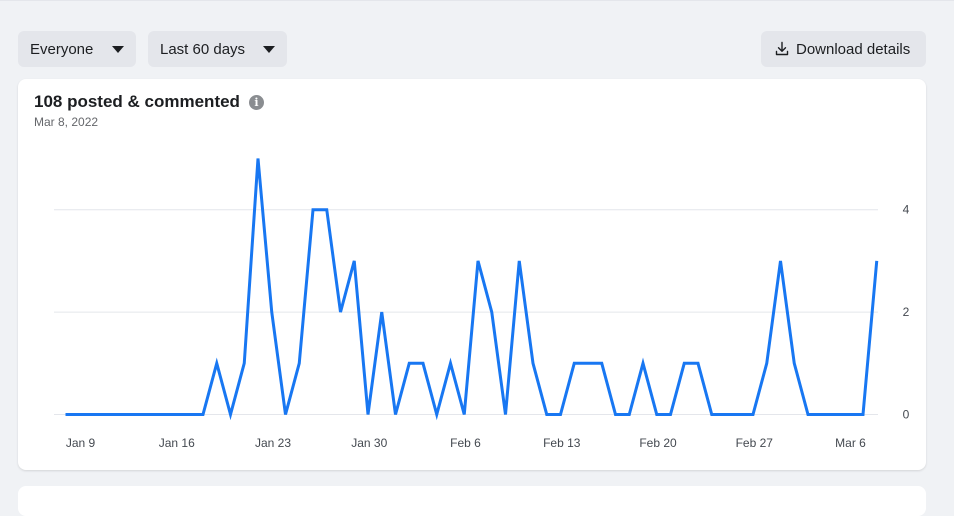 This screenshot has height=516, width=954. I want to click on date-range-dropdown: Last 60 days, so click(217, 49).